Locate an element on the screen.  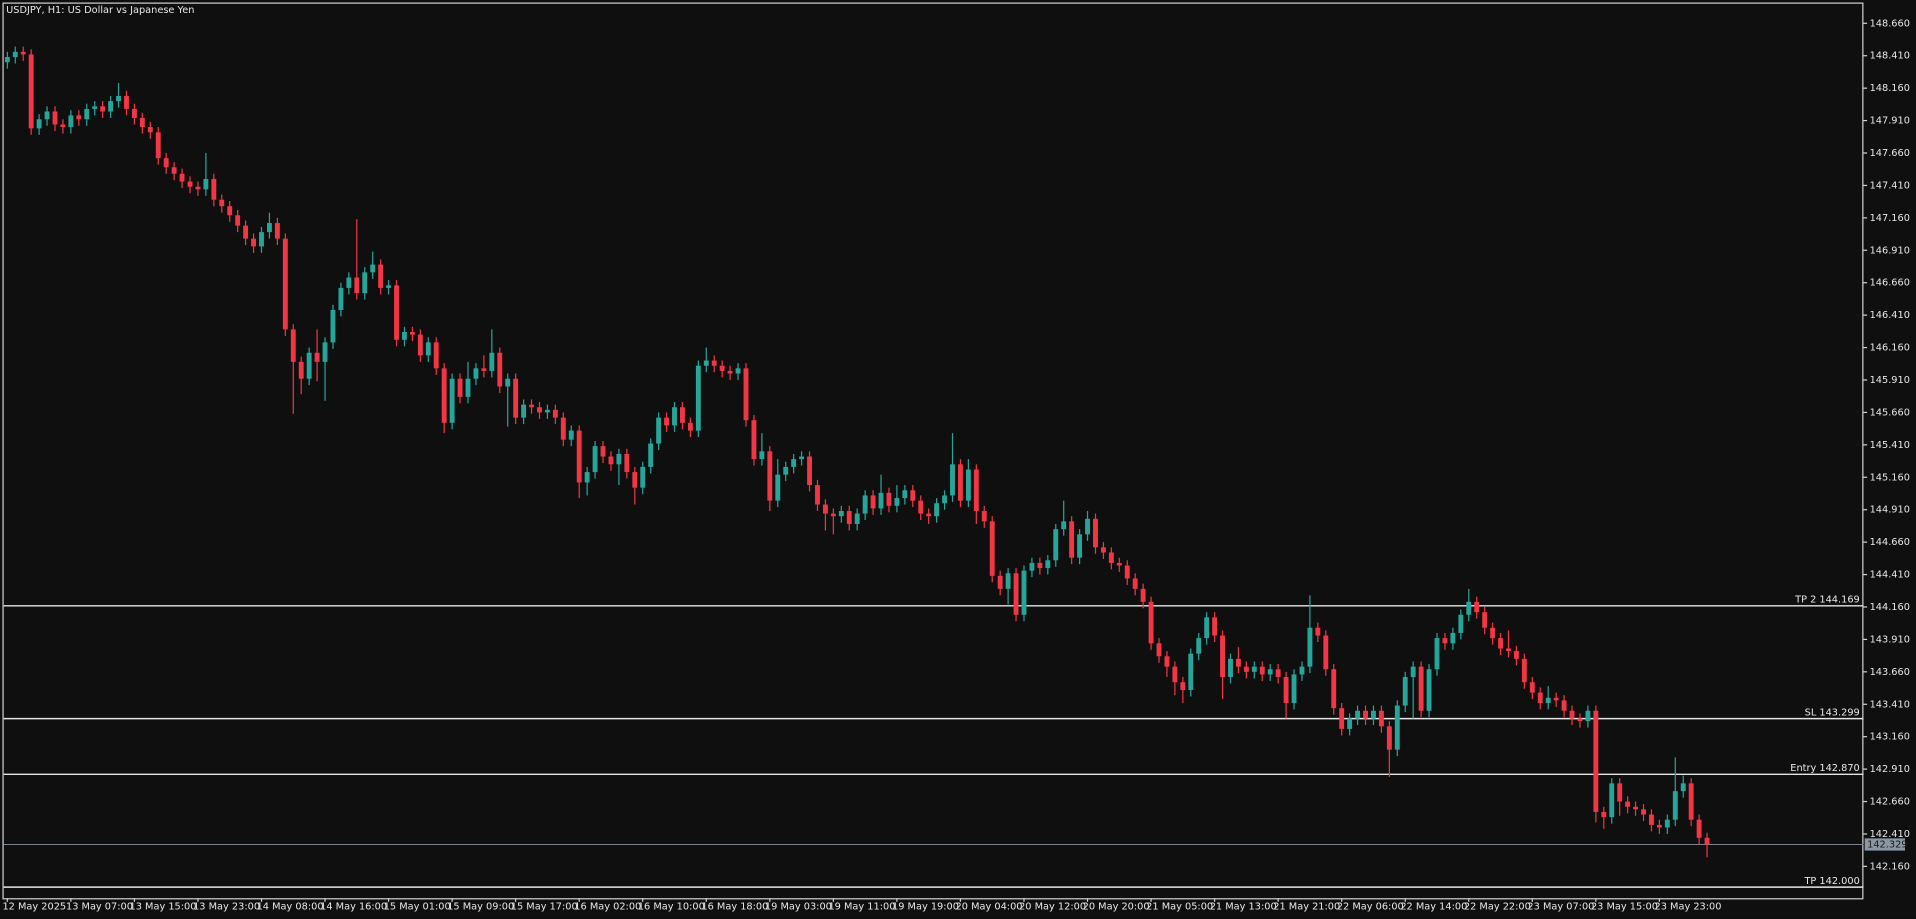
x-tick-label: 14 May 08:00 is located at coordinates (290, 907).